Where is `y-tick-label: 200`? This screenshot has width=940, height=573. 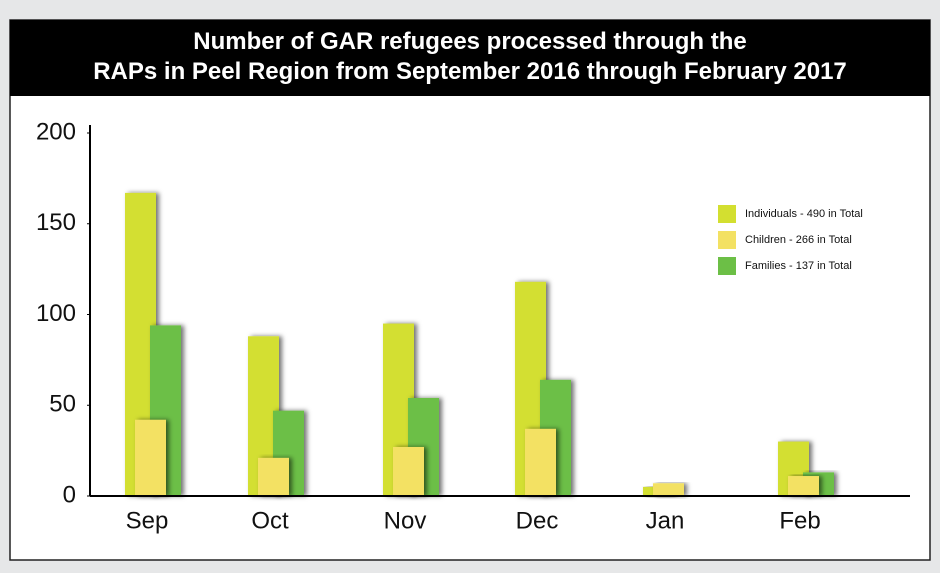 y-tick-label: 200 is located at coordinates (56, 131).